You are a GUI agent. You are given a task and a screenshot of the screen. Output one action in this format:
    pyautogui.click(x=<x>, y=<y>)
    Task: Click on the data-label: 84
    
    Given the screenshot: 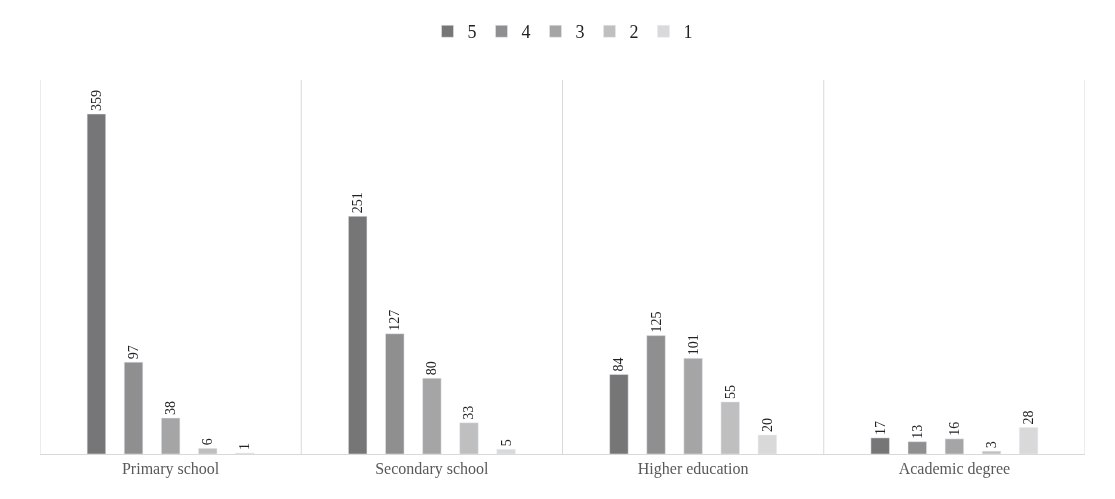 What is the action you would take?
    pyautogui.click(x=619, y=364)
    